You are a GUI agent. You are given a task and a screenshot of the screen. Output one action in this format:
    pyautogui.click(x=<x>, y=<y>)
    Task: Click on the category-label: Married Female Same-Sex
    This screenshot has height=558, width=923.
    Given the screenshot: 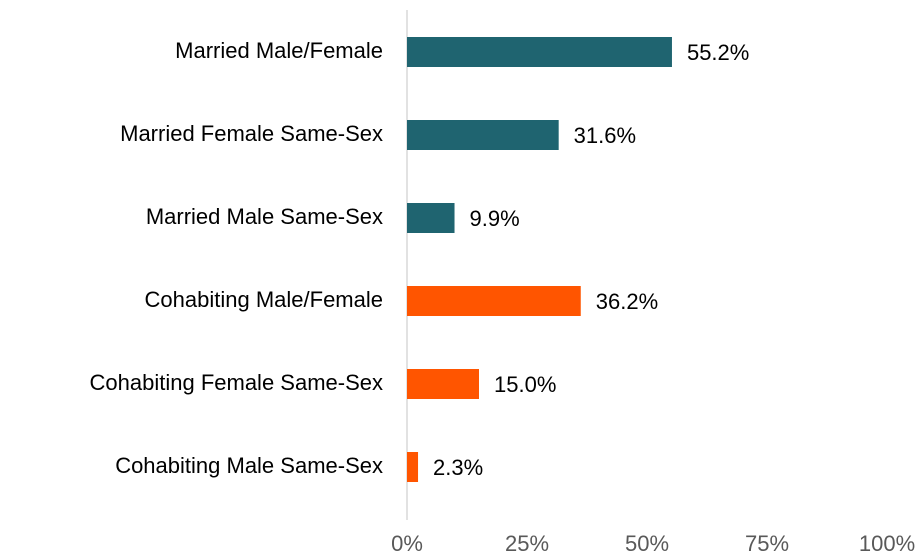 What is the action you would take?
    pyautogui.click(x=251, y=133)
    